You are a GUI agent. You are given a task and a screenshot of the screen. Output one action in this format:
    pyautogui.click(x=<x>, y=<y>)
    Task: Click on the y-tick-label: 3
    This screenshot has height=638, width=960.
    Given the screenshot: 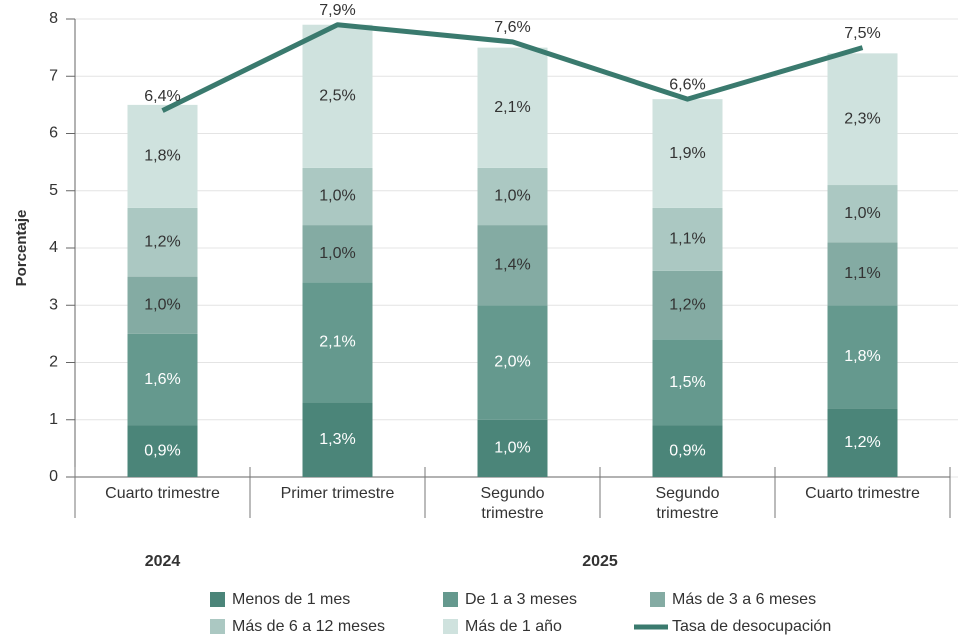 What is the action you would take?
    pyautogui.click(x=53, y=304)
    